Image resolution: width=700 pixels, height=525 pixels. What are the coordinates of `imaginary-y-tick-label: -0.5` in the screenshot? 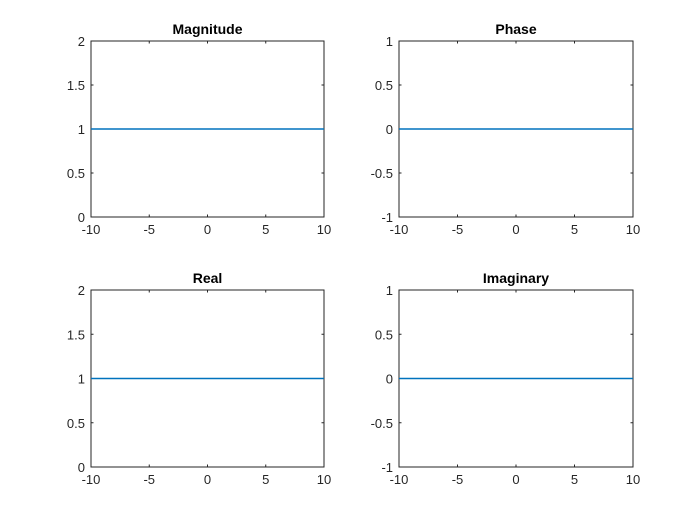 It's located at (382, 423).